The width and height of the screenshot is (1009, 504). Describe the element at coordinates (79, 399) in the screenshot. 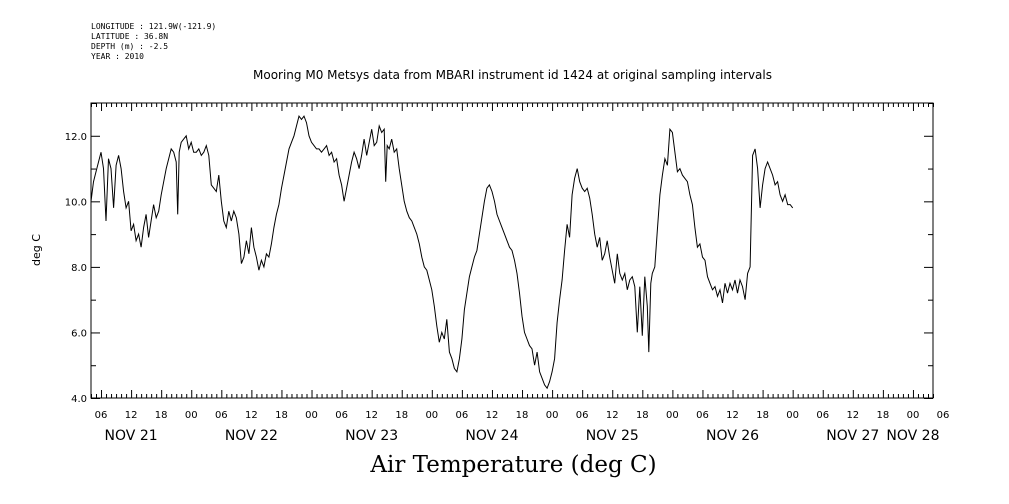

I see `y-tick-label: 4.0` at that location.